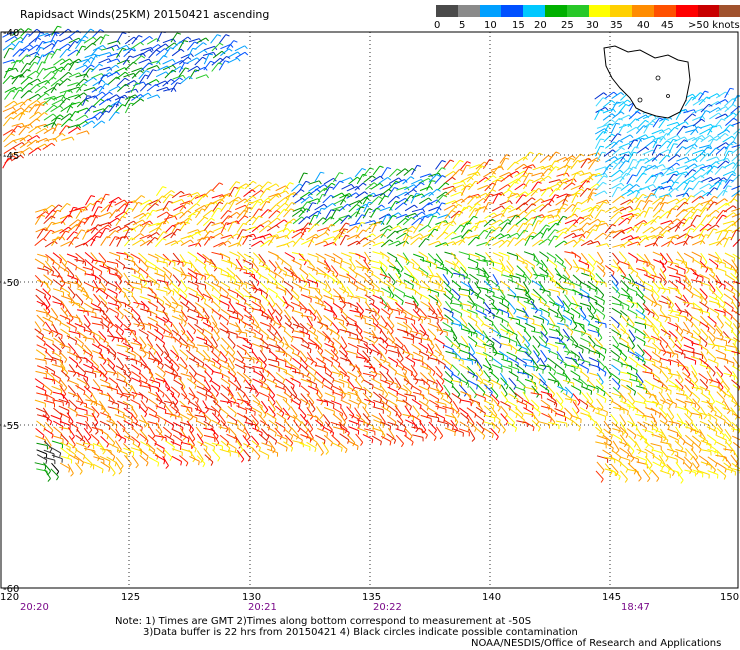 Image resolution: width=740 pixels, height=650 pixels. What do you see at coordinates (251, 597) in the screenshot?
I see `lon-tick-label: 130` at bounding box center [251, 597].